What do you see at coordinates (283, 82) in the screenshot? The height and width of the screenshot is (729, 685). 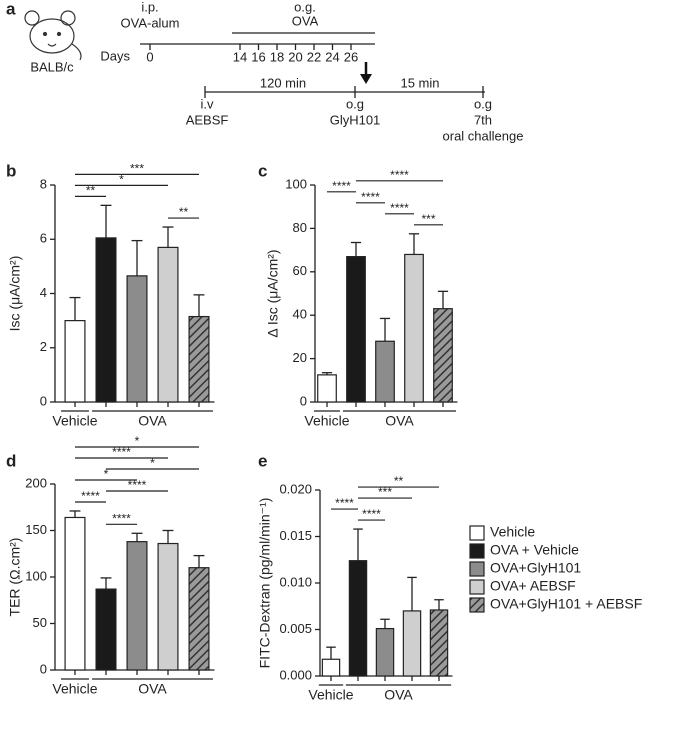 I see `interval-label: 120 min` at bounding box center [283, 82].